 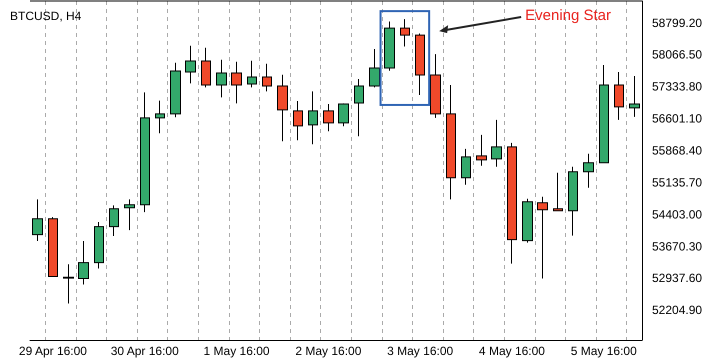 What do you see at coordinates (677, 278) in the screenshot?
I see `y-tick-label: 52937.60` at bounding box center [677, 278].